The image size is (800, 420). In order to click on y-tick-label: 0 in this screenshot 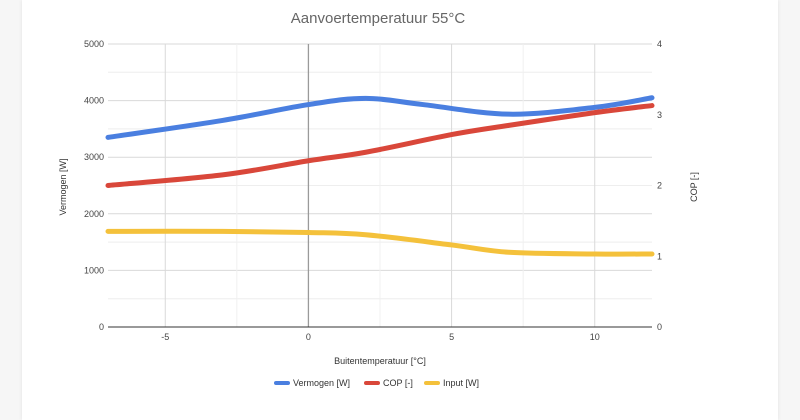, I will do `click(101, 327)`.